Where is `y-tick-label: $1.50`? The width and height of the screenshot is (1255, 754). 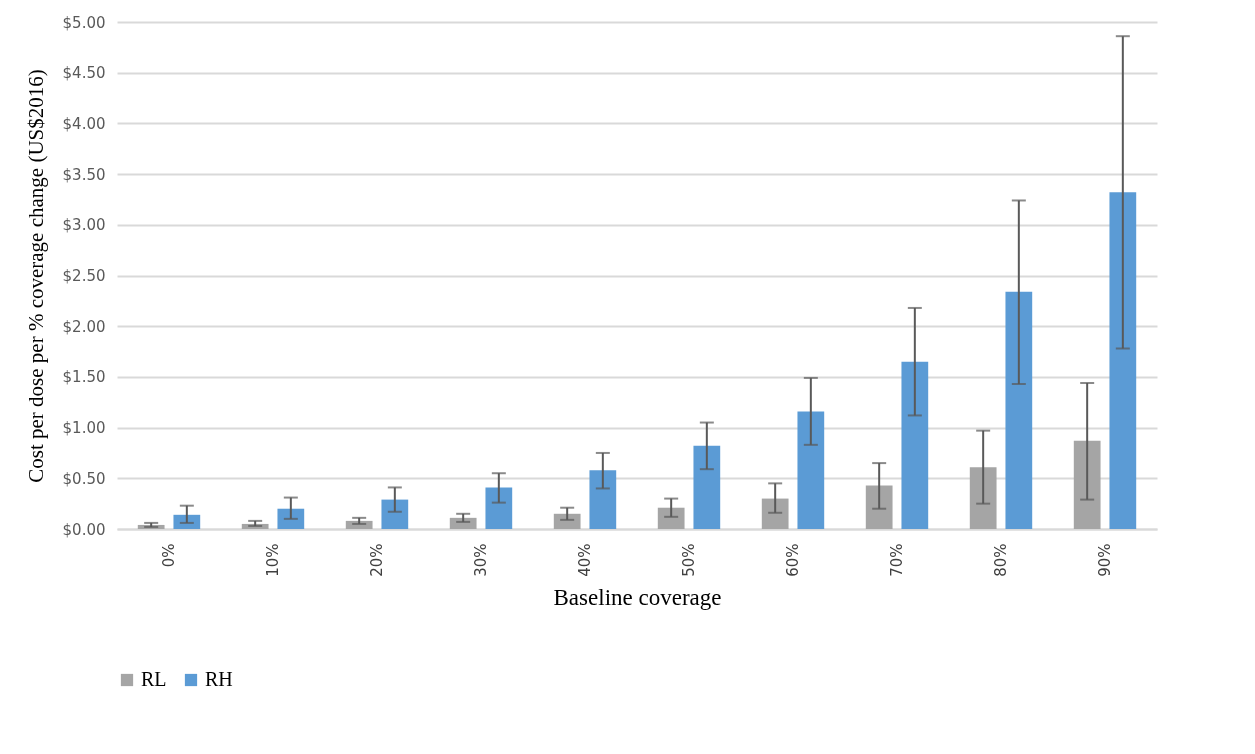
y-tick-label: $1.50 is located at coordinates (84, 377).